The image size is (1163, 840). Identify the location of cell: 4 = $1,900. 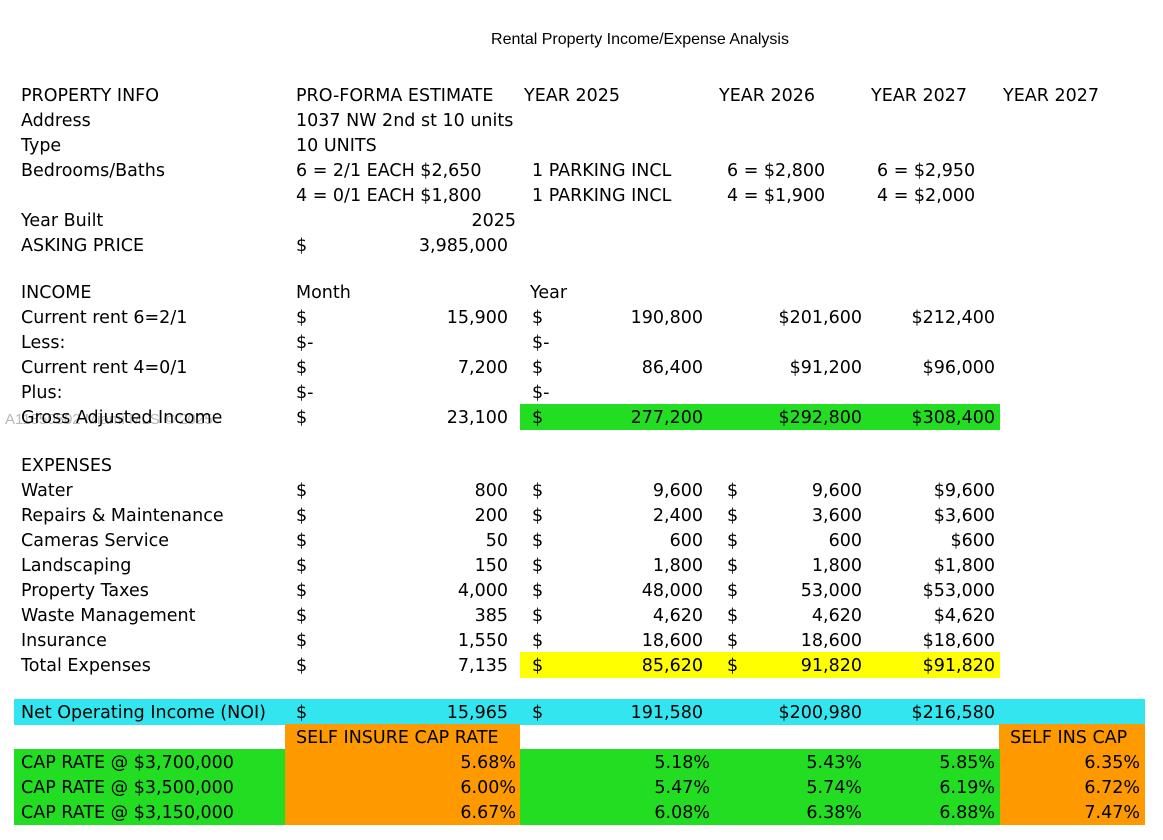
(776, 196).